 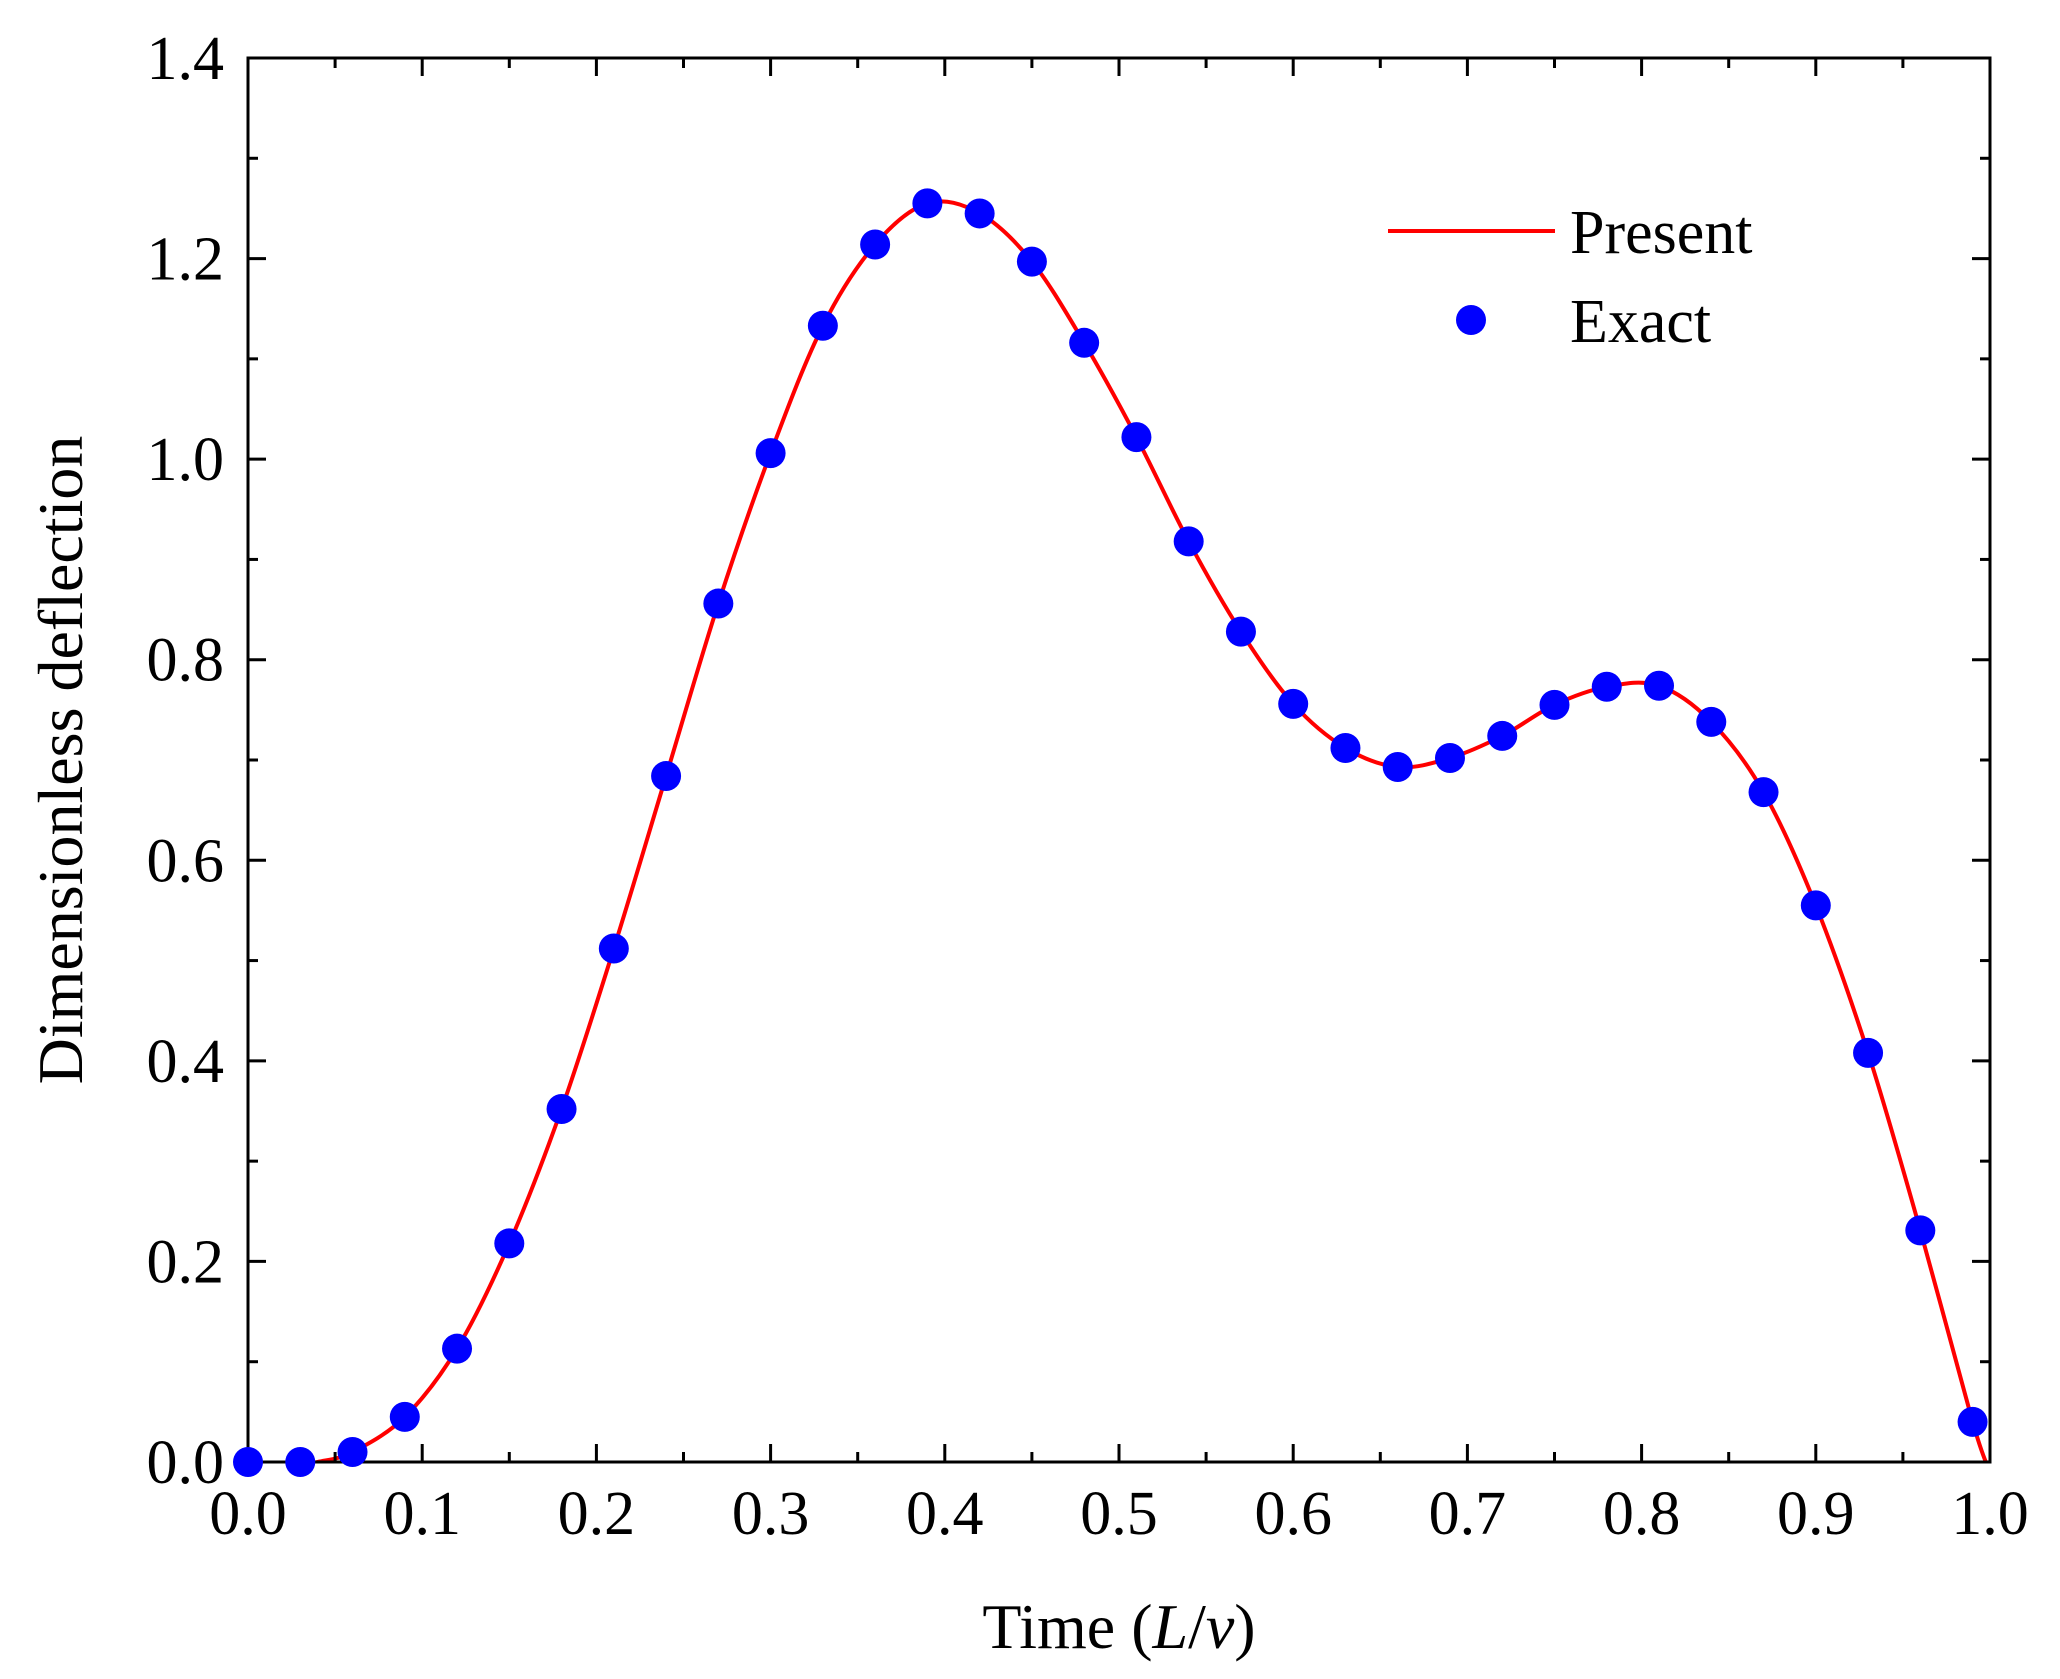 What do you see at coordinates (1990, 1514) in the screenshot?
I see `x-tick-label: 1.0` at bounding box center [1990, 1514].